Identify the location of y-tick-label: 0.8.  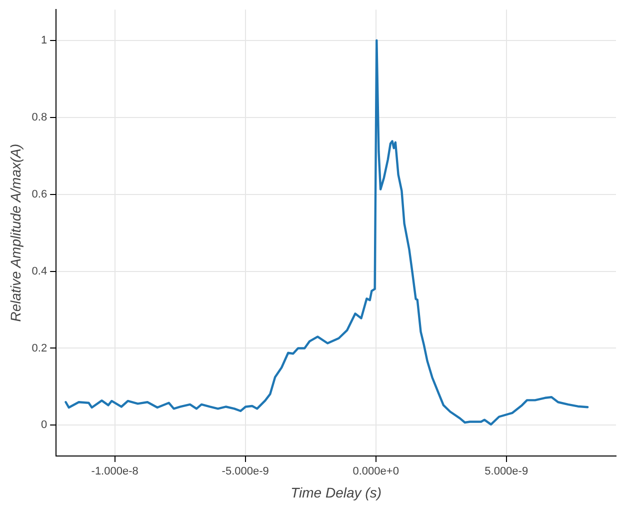
(40, 117).